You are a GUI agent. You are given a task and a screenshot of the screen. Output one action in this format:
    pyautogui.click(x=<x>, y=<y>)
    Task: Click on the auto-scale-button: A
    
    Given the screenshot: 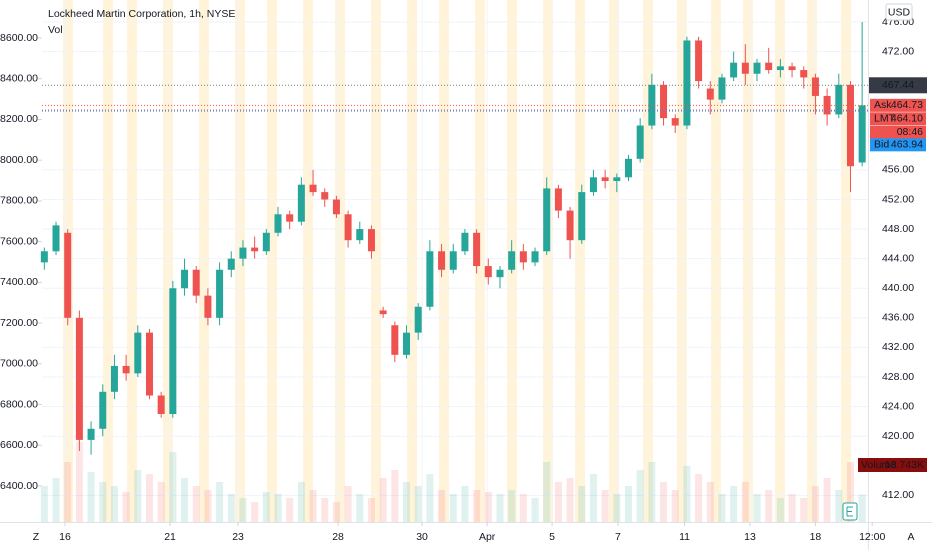 What is the action you would take?
    pyautogui.click(x=910, y=537)
    